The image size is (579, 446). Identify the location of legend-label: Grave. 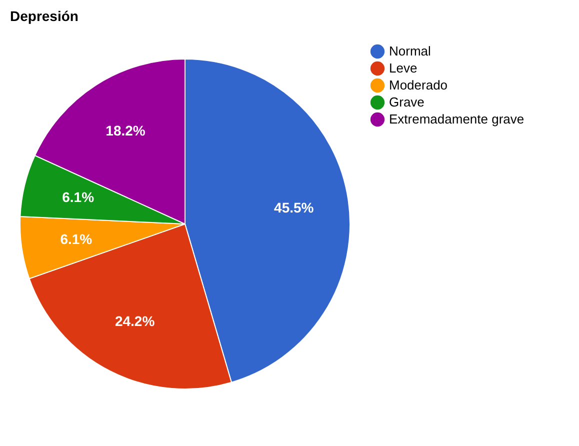
(406, 102).